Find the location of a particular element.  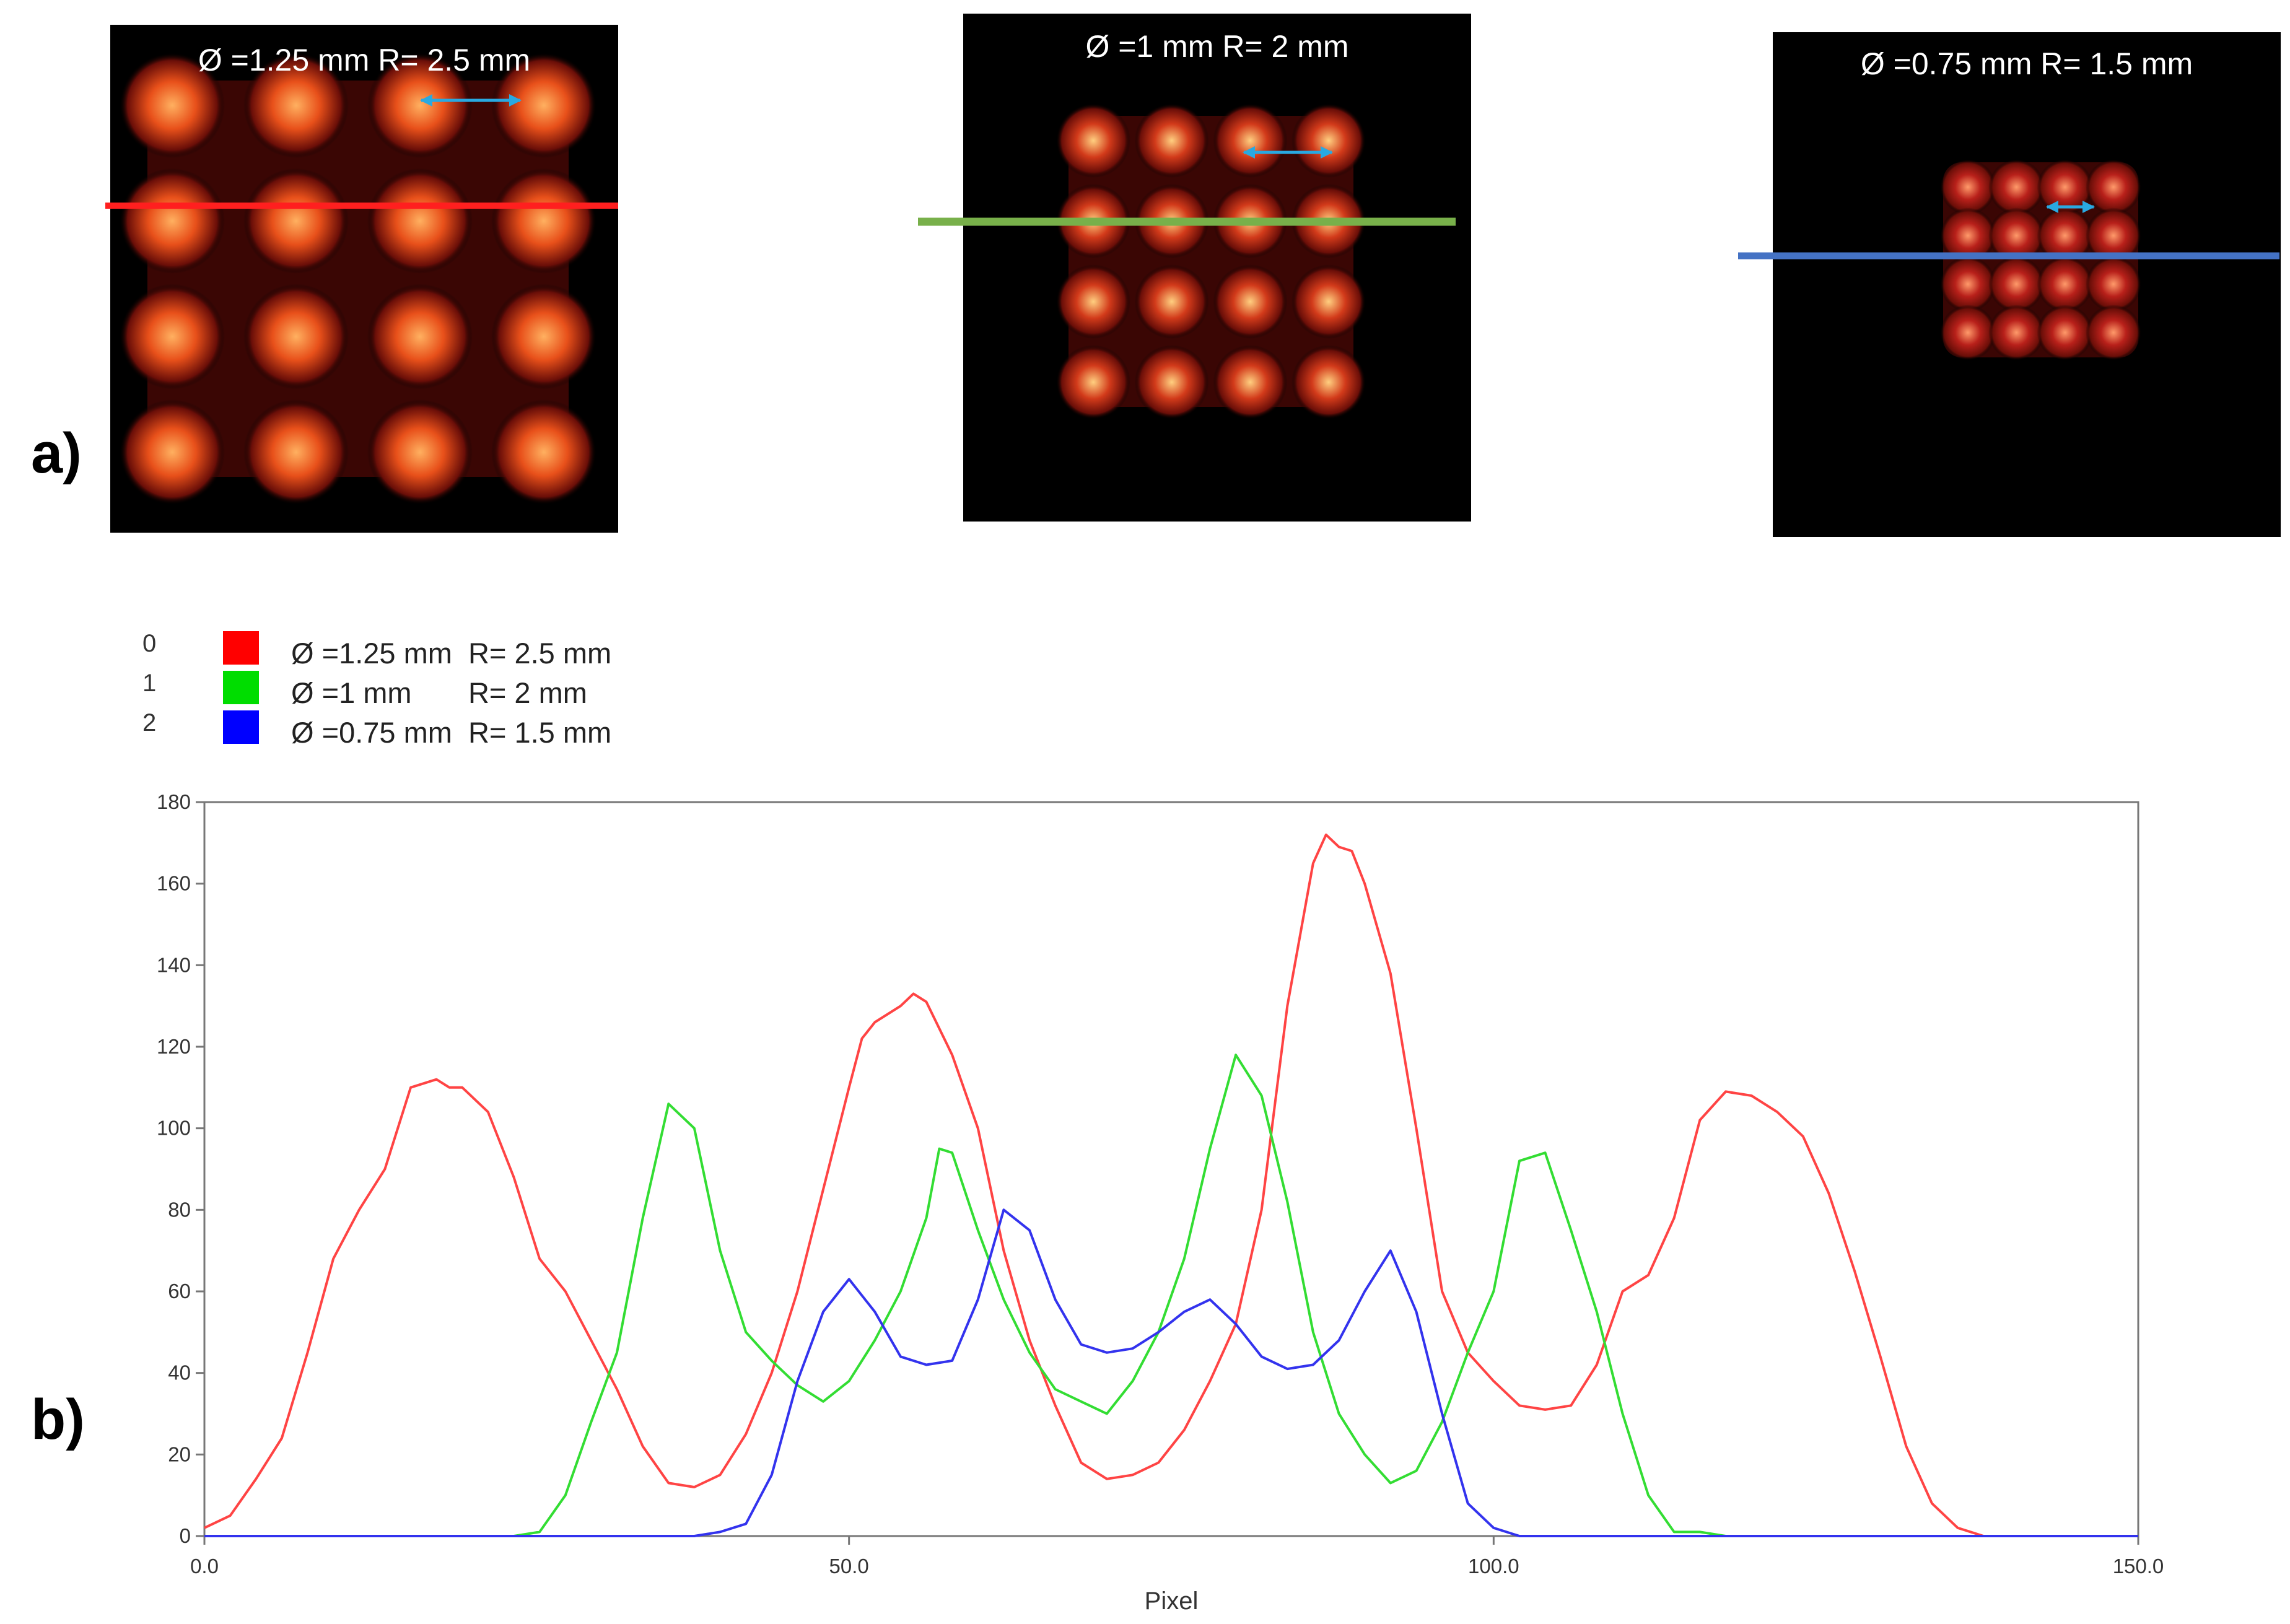

y-tick-label: 120 is located at coordinates (174, 1046).